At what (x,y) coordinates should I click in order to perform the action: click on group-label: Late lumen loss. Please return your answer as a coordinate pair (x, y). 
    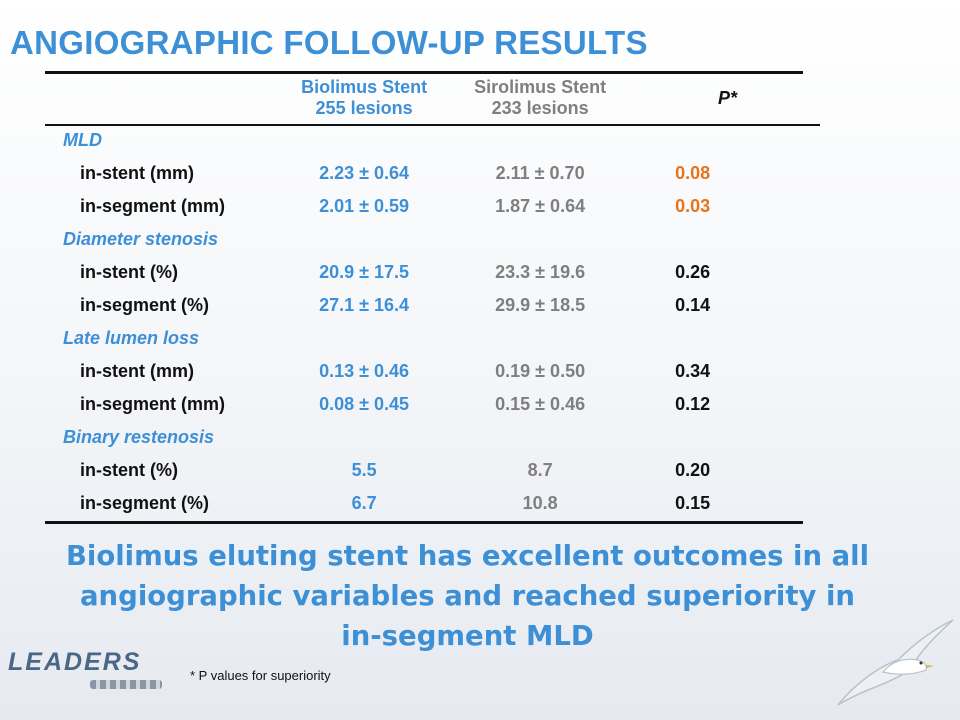
    Looking at the image, I should click on (131, 338).